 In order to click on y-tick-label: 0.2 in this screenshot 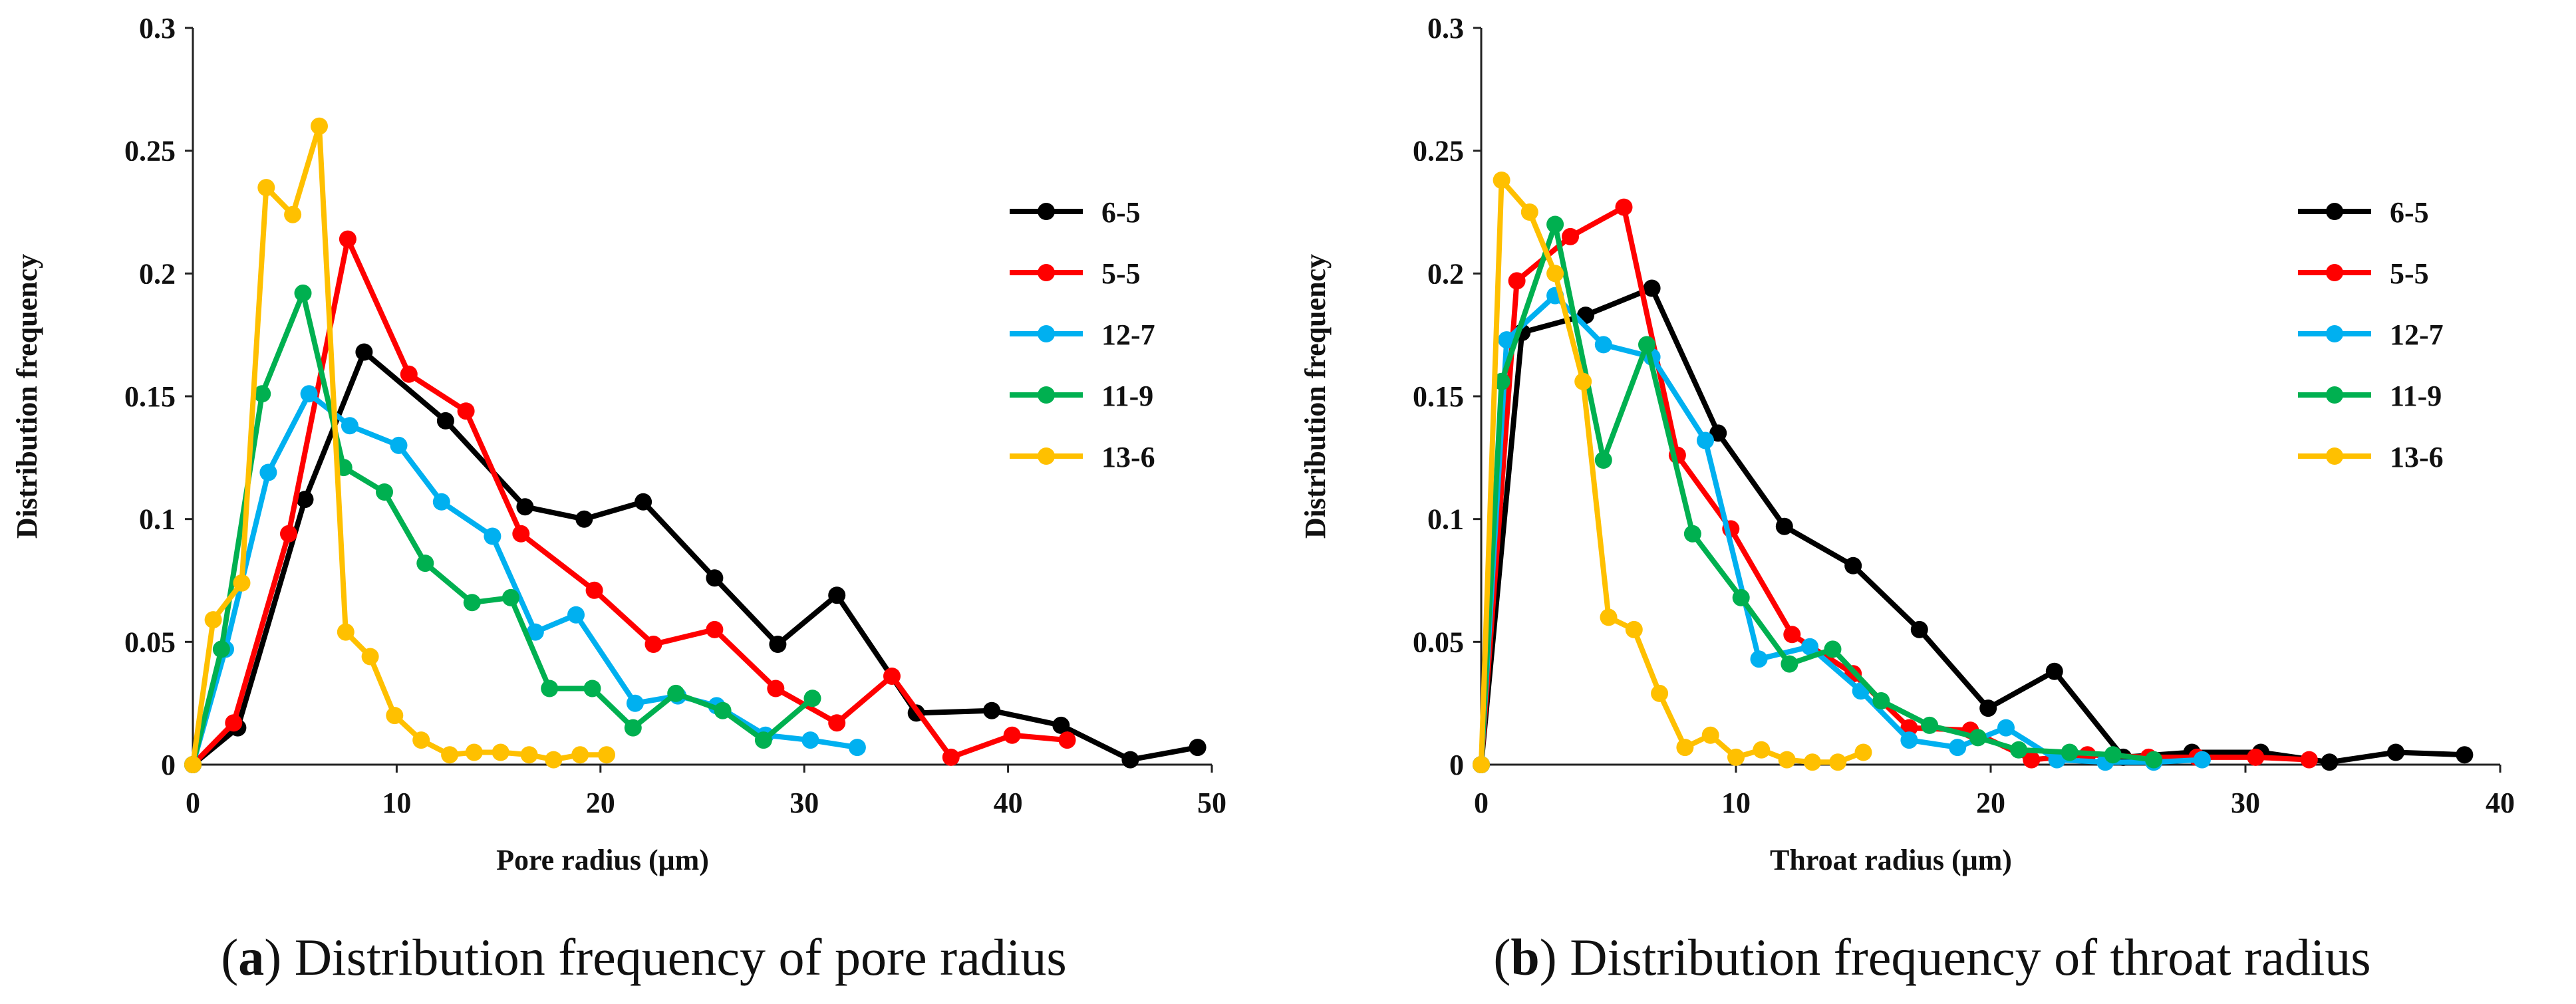, I will do `click(157, 273)`.